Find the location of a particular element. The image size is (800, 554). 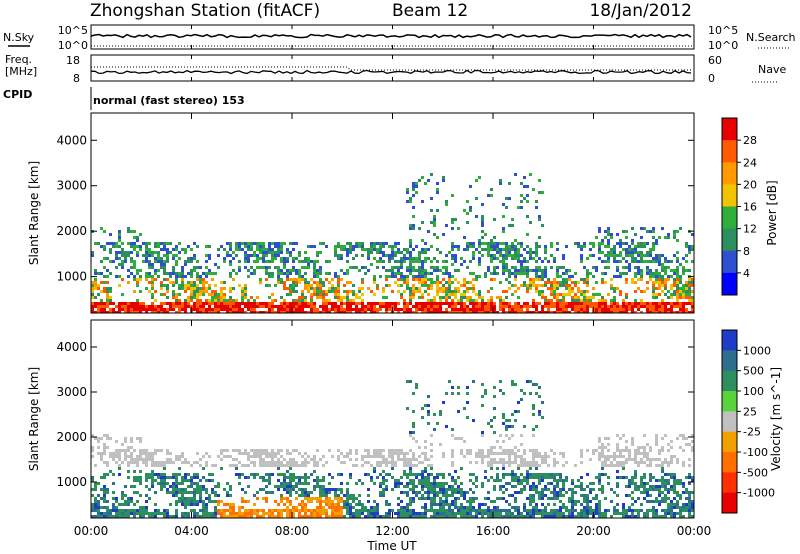

freq-series is located at coordinates (391, 72).